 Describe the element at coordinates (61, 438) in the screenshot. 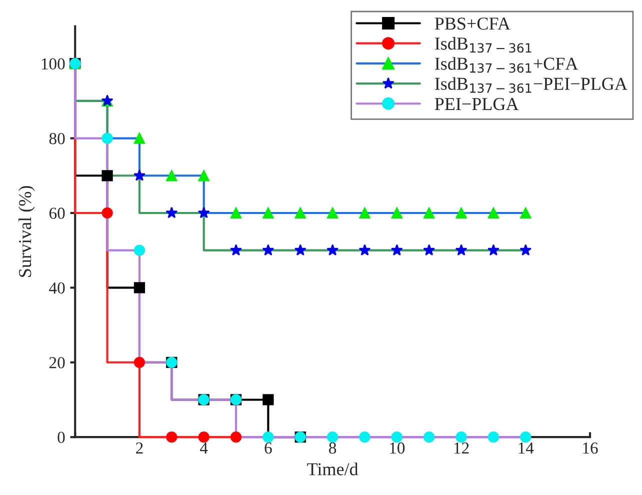

I see `y-tick-label: 0` at that location.